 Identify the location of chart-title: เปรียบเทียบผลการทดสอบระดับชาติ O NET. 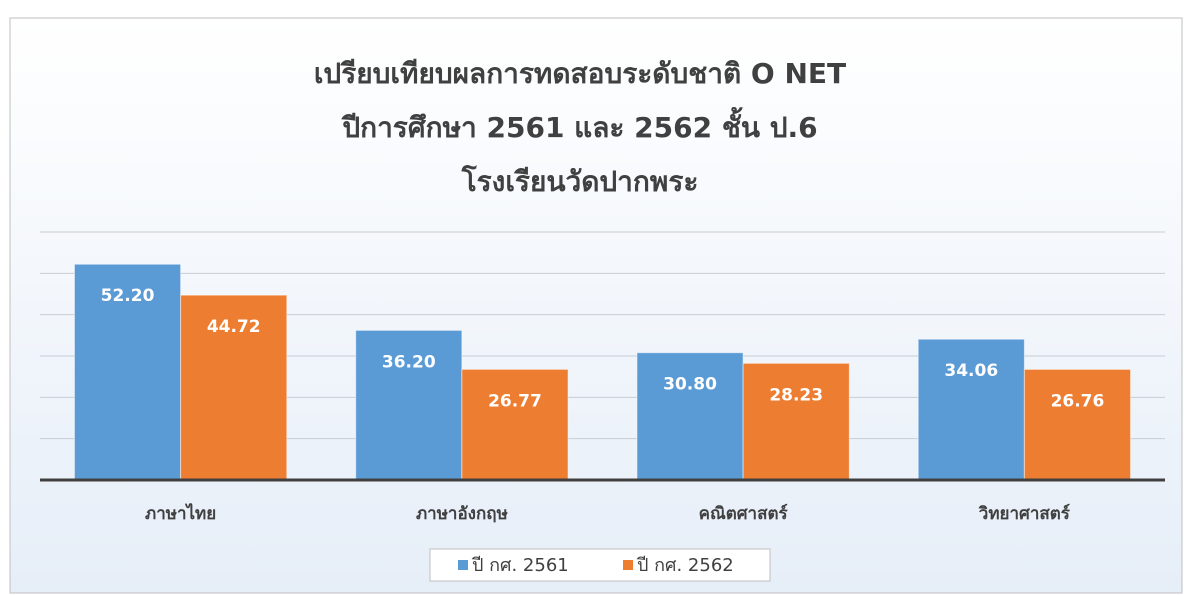
(580, 73).